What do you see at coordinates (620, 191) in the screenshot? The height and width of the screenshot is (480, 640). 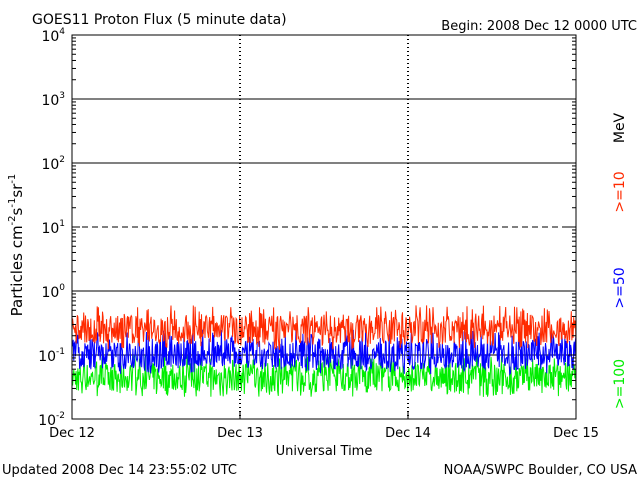 I see `legend-series-10: >=10` at bounding box center [620, 191].